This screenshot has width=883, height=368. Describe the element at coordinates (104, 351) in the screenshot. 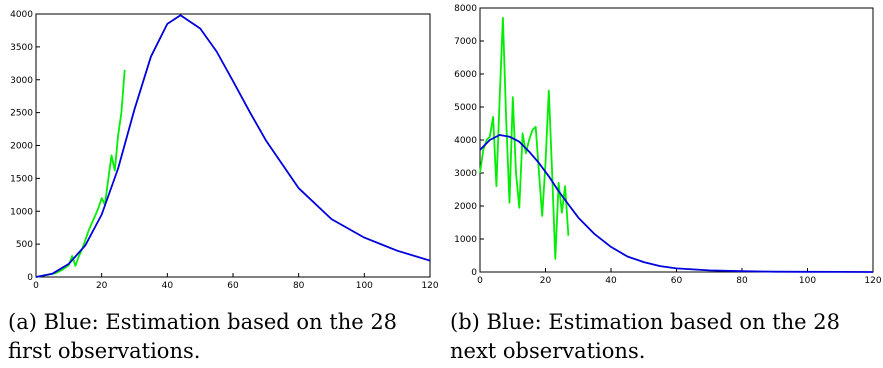

I see `caption-a-line2: first observations.` at that location.